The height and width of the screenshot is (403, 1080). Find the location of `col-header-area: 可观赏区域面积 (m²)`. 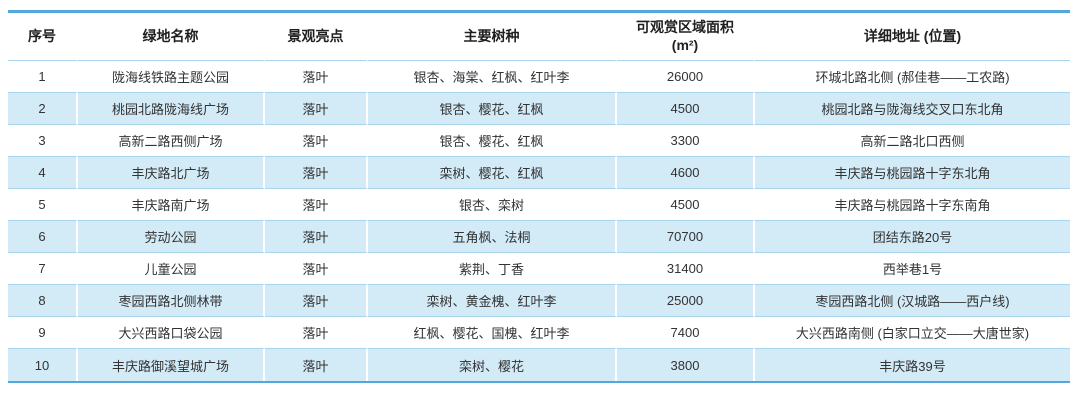

col-header-area: 可观赏区域面积 (m²) is located at coordinates (686, 37).